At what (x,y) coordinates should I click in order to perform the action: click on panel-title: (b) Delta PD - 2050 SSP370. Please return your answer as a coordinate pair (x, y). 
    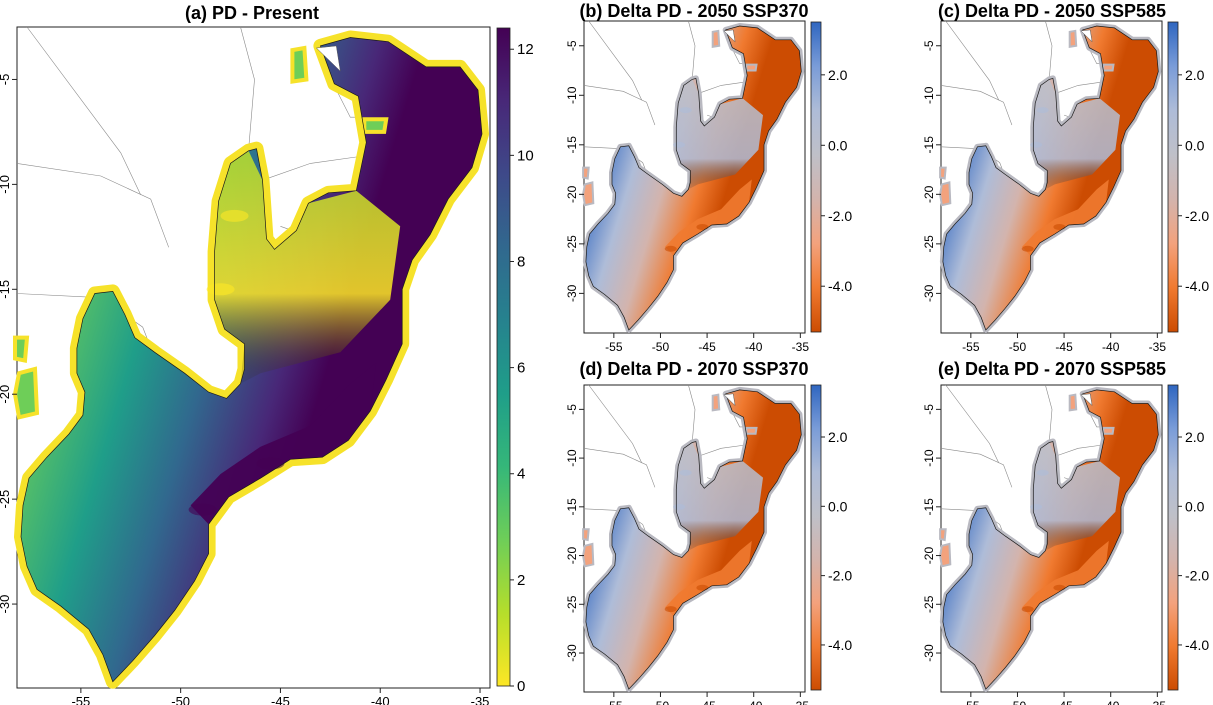
    Looking at the image, I should click on (693, 11).